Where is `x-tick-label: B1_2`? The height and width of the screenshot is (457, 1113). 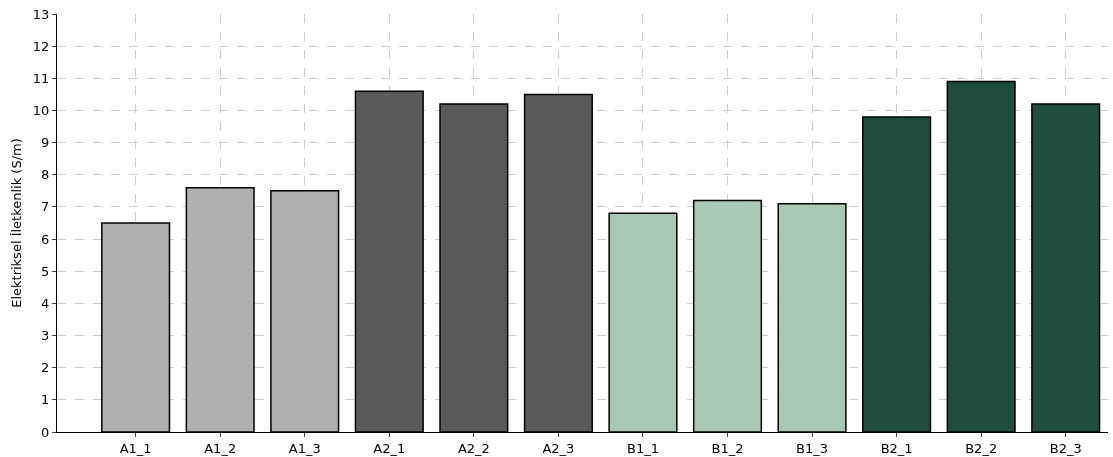 x-tick-label: B1_2 is located at coordinates (727, 448).